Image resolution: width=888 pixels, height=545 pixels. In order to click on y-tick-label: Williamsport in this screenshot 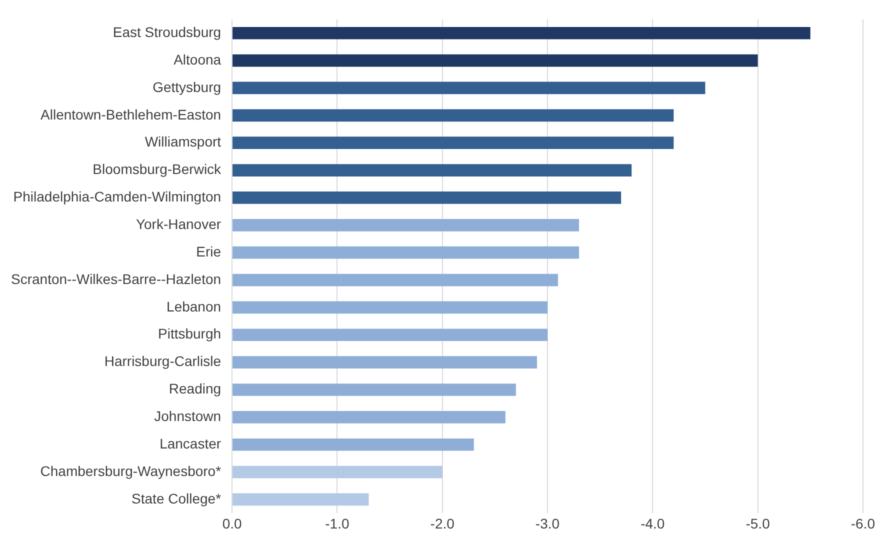, I will do `click(183, 142)`.